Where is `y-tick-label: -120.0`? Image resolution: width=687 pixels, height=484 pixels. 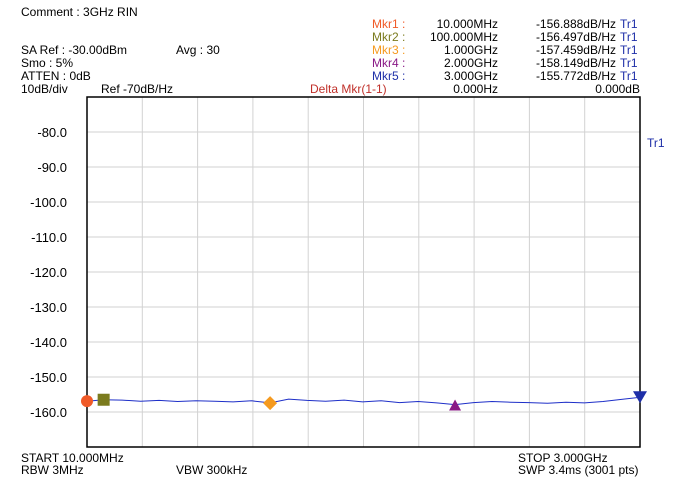 y-tick-label: -120.0 is located at coordinates (48, 272).